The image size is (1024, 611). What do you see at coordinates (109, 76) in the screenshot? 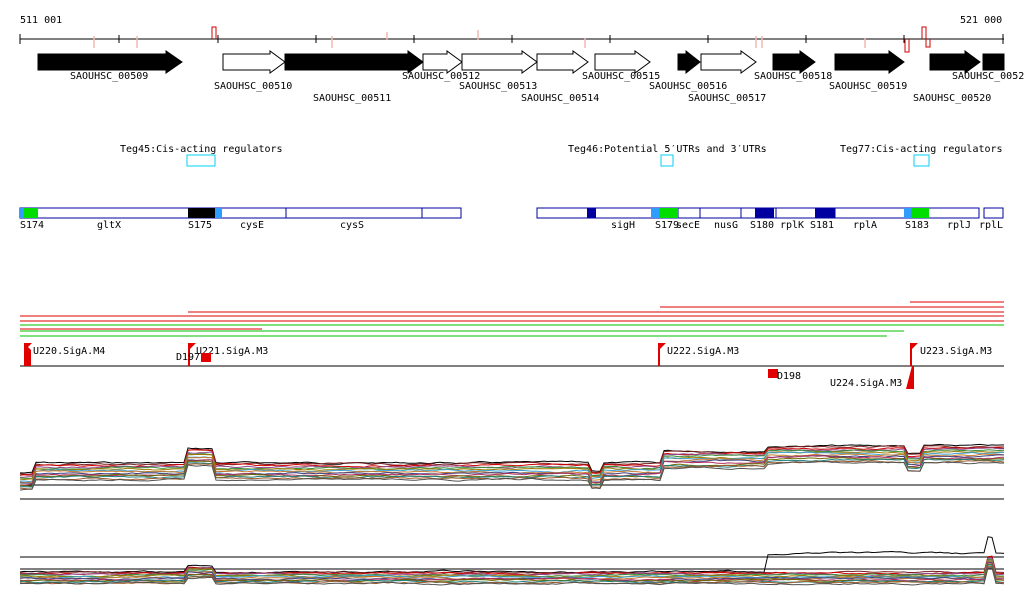
I see `gene-label: SAOUHSC_00509` at bounding box center [109, 76].